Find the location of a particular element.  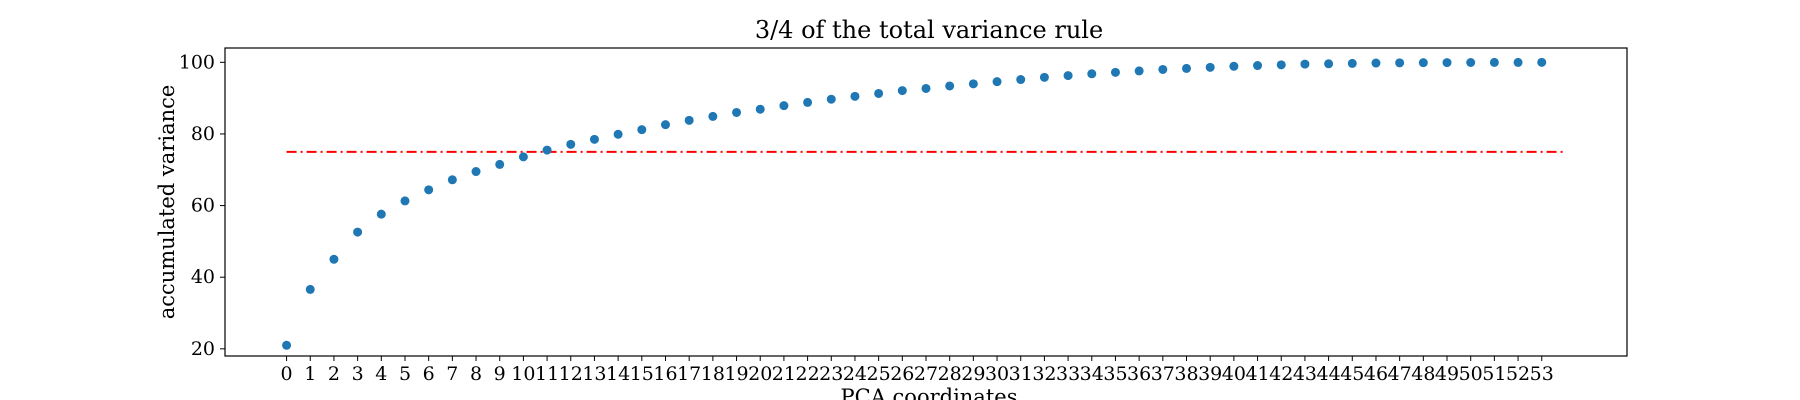

x-tick-label: 8 is located at coordinates (476, 374).